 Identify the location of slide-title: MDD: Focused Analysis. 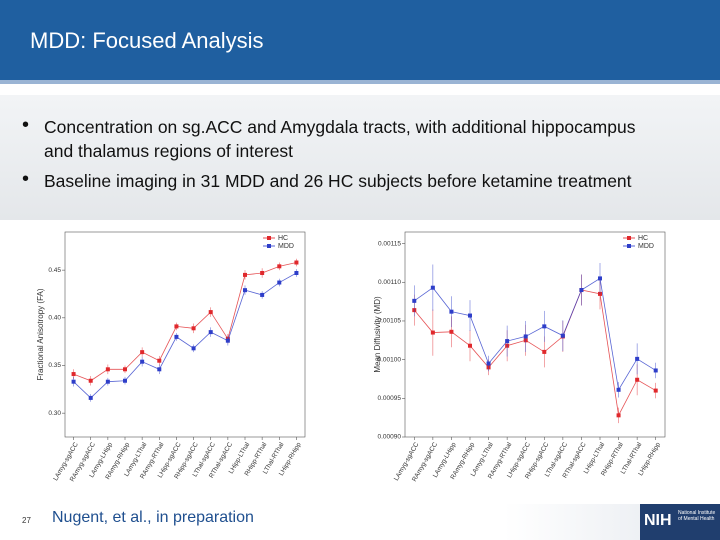
(147, 40).